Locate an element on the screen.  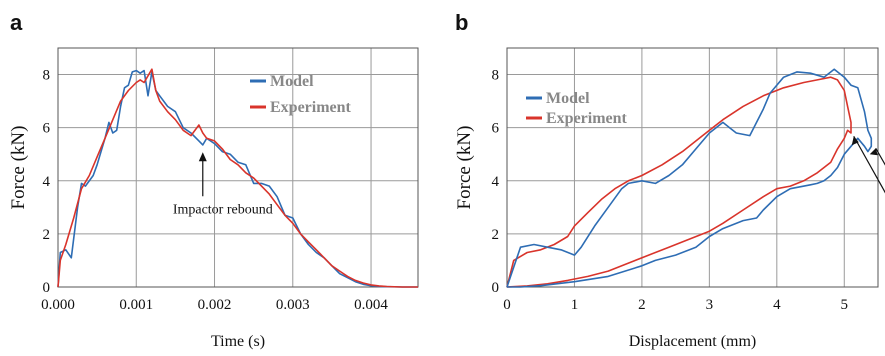
x-tick-label: 0.004 is located at coordinates (371, 305).